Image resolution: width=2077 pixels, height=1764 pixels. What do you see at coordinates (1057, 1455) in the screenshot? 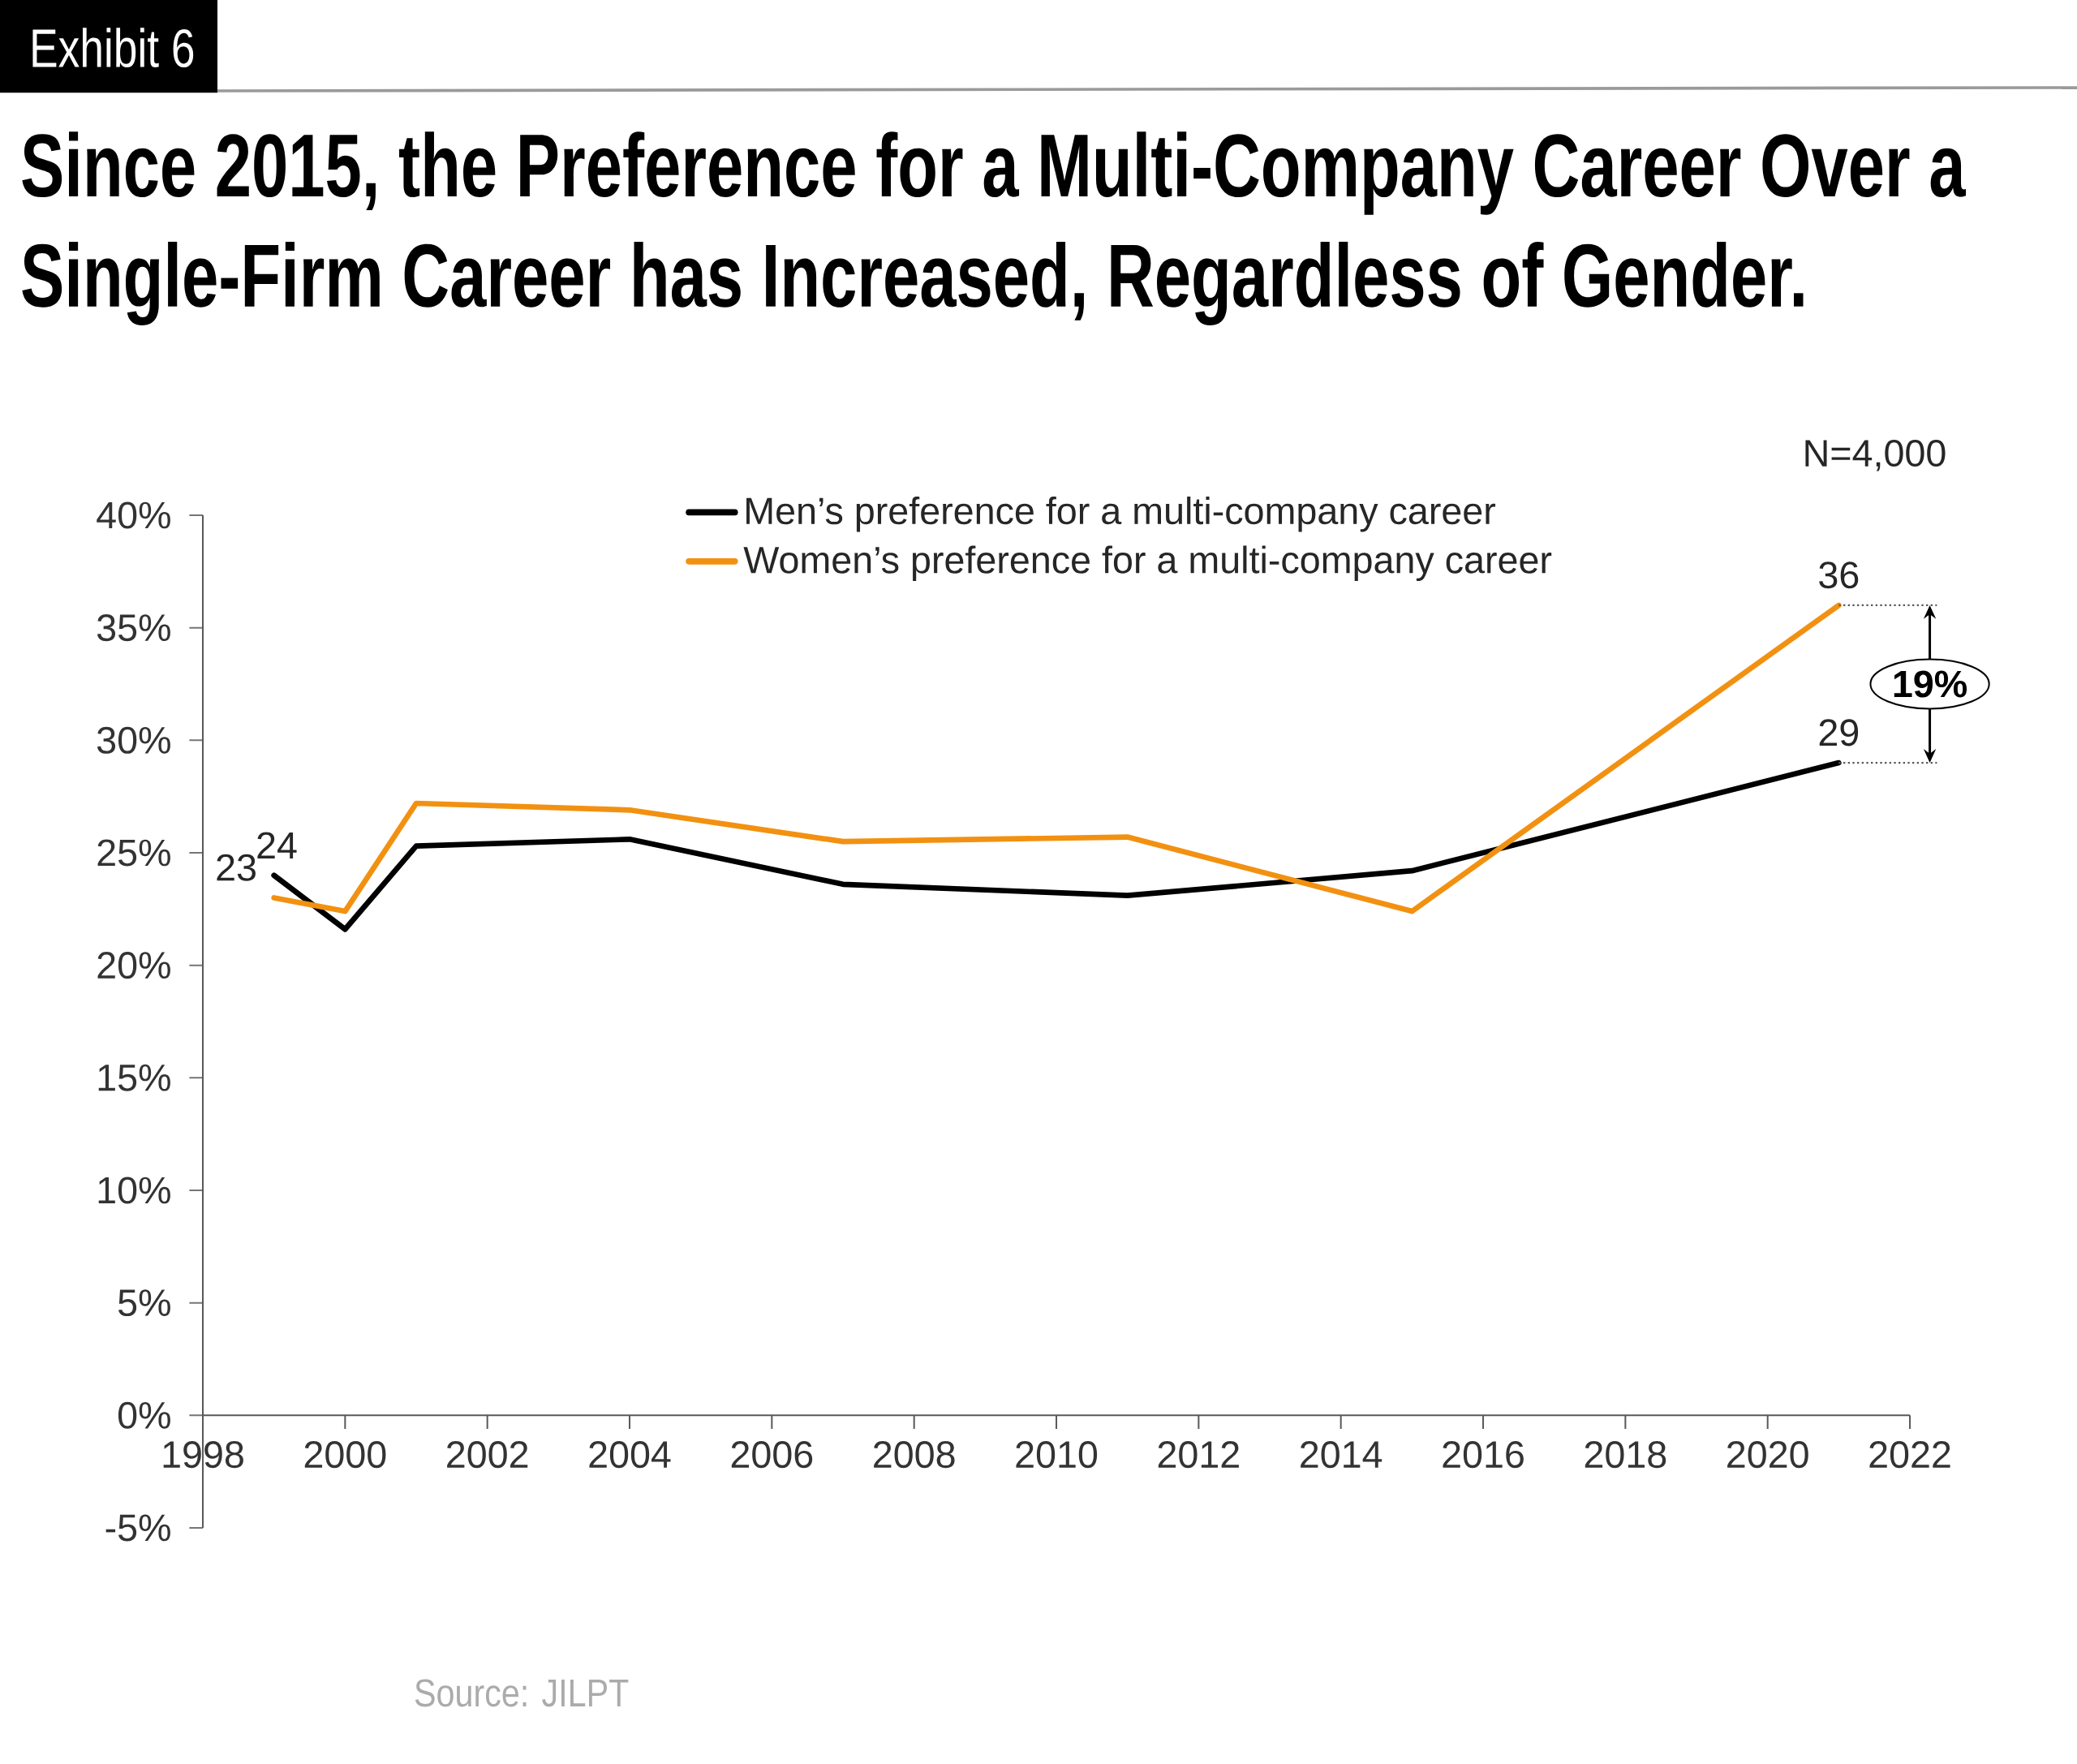
I see `x-tick-label: 2010` at bounding box center [1057, 1455].